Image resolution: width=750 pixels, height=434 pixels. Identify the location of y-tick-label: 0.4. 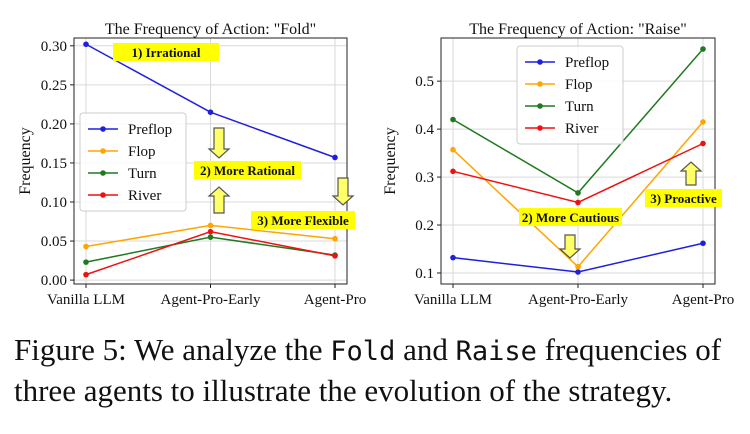
(424, 130).